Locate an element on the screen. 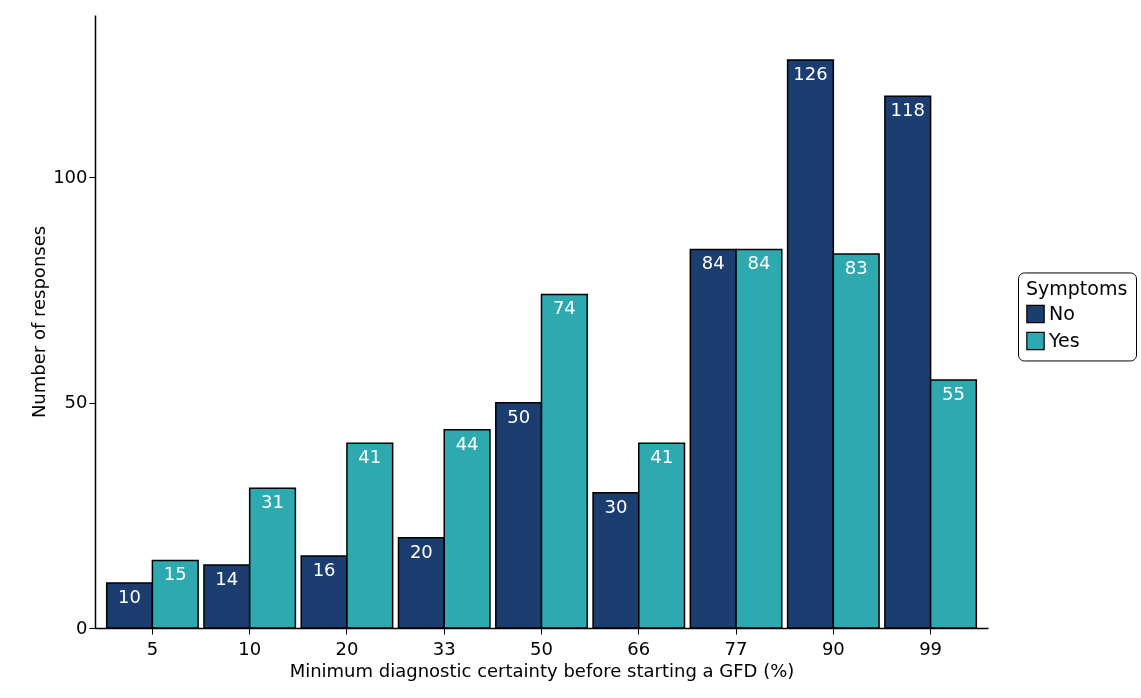  data-label: 16 is located at coordinates (324, 569).